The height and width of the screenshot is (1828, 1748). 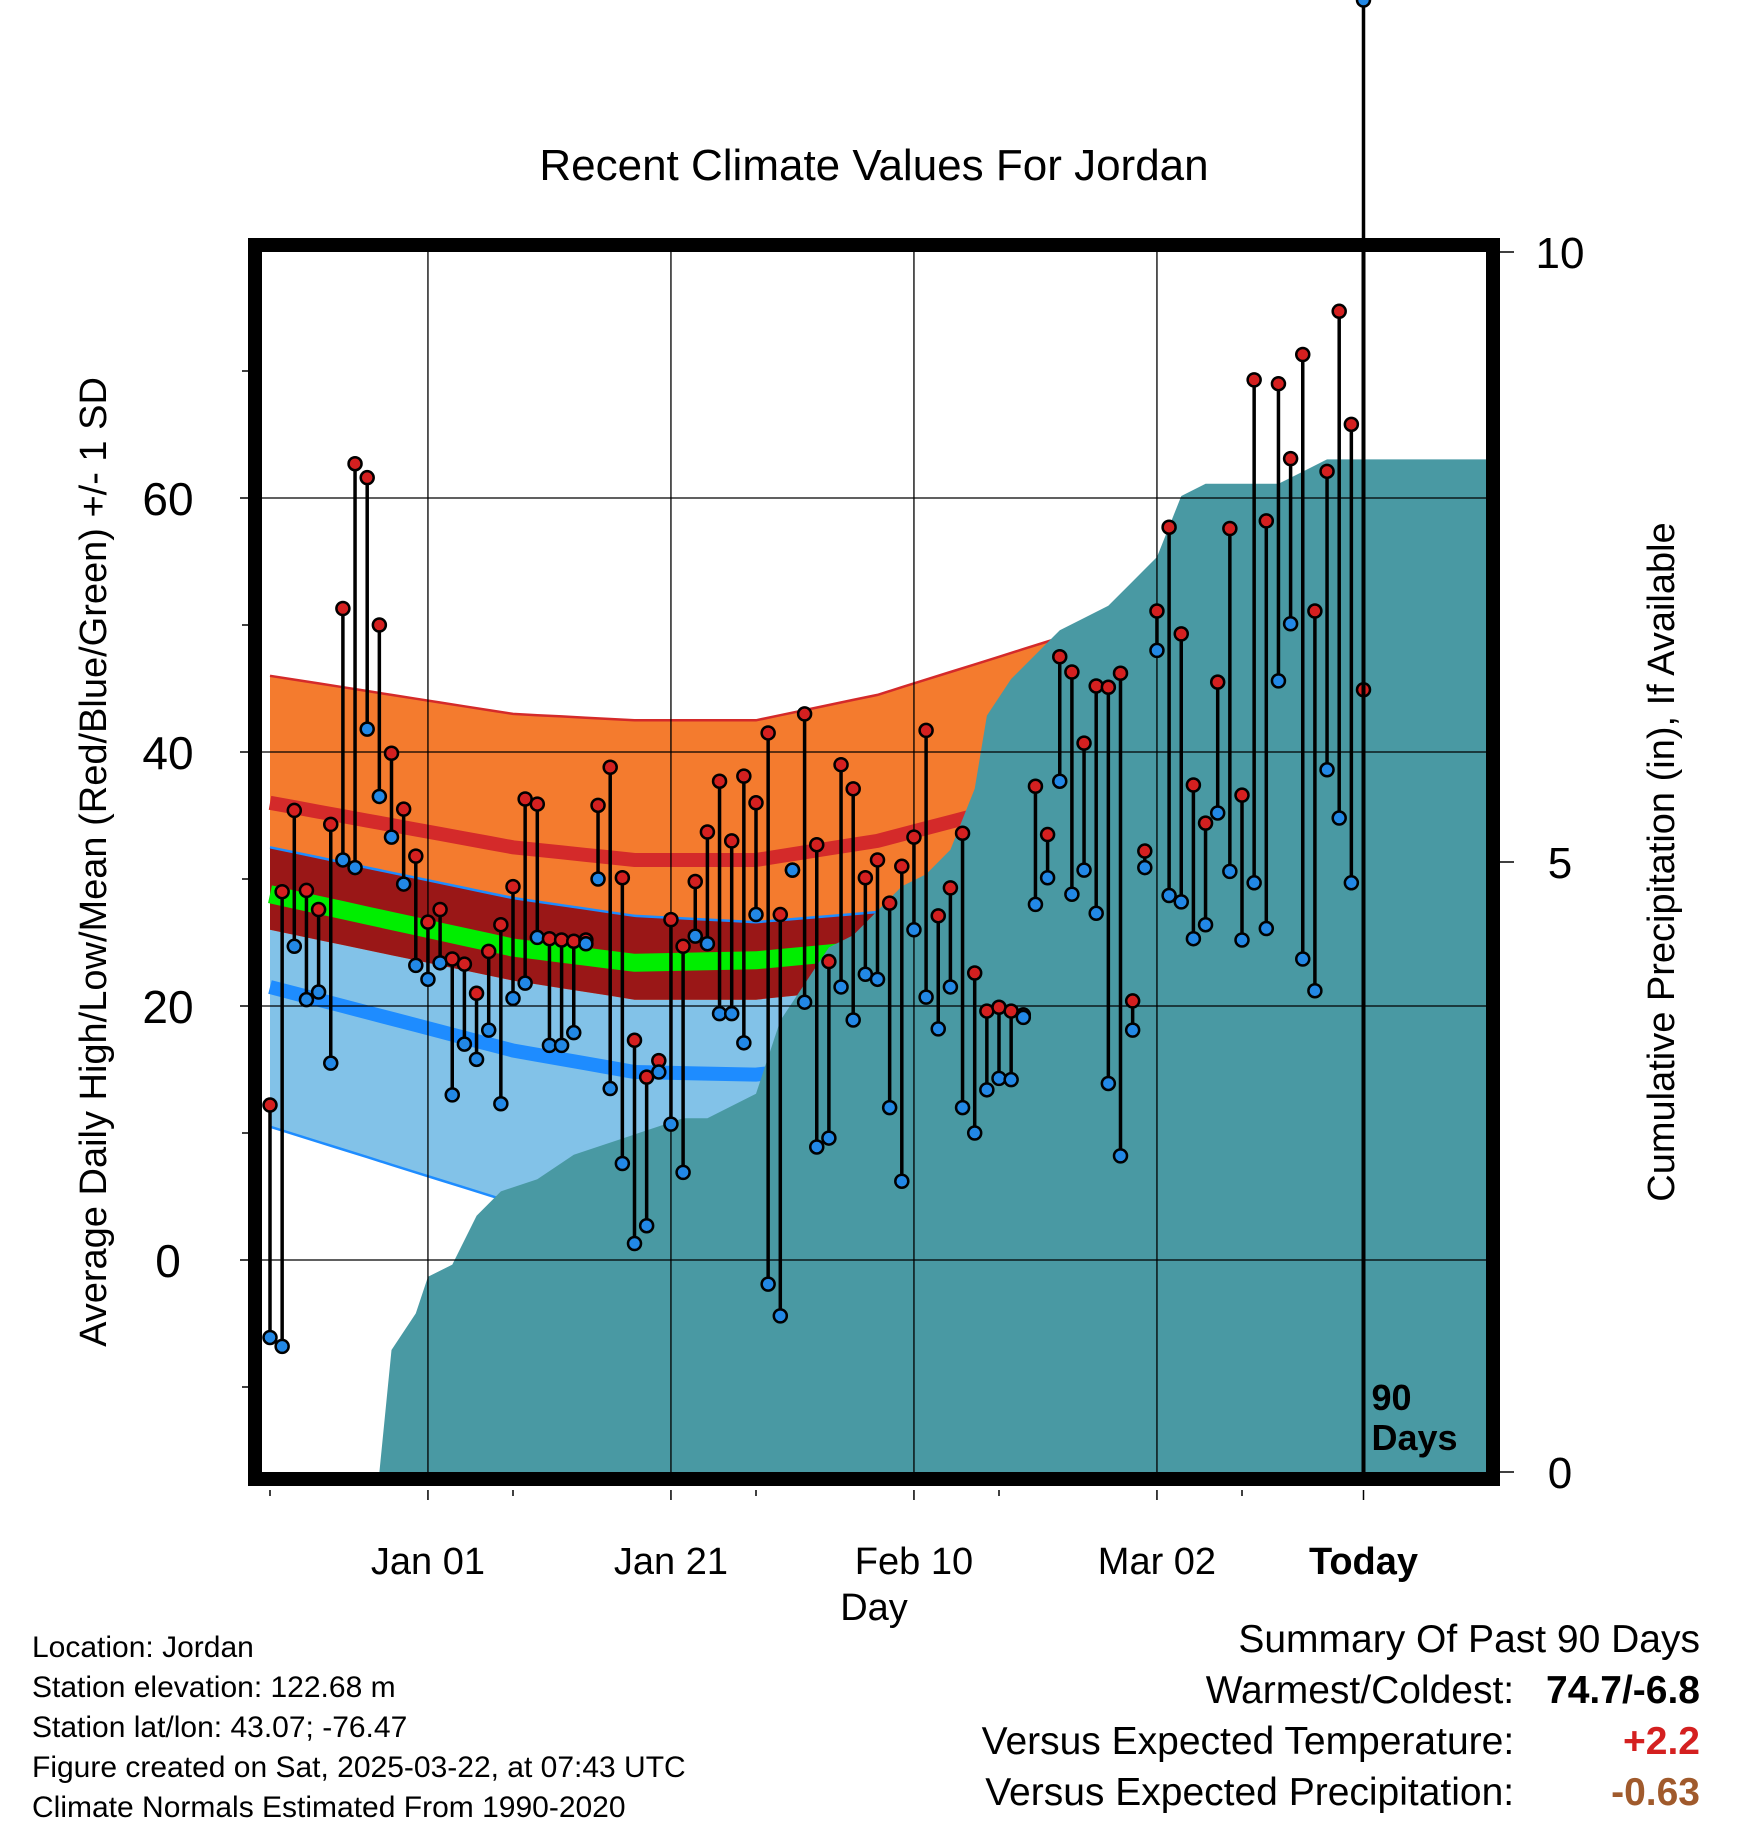 I want to click on summary-warm-cold: Warmest/Coldest: 74.7/-6.8, so click(x=1341, y=1690).